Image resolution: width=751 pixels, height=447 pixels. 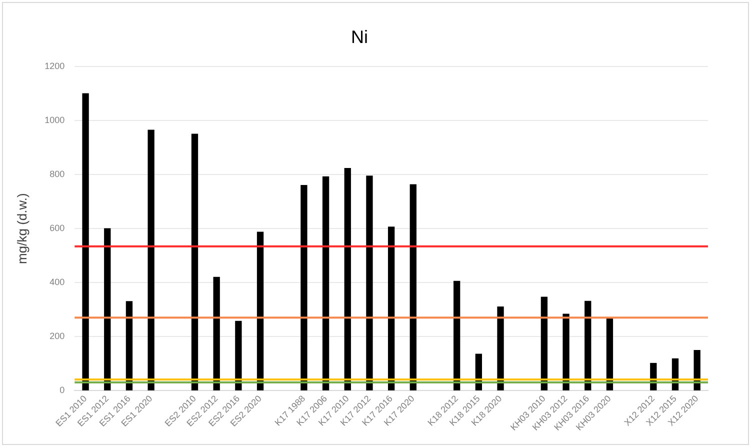 I want to click on y-tick-label: 0, so click(x=62, y=390).